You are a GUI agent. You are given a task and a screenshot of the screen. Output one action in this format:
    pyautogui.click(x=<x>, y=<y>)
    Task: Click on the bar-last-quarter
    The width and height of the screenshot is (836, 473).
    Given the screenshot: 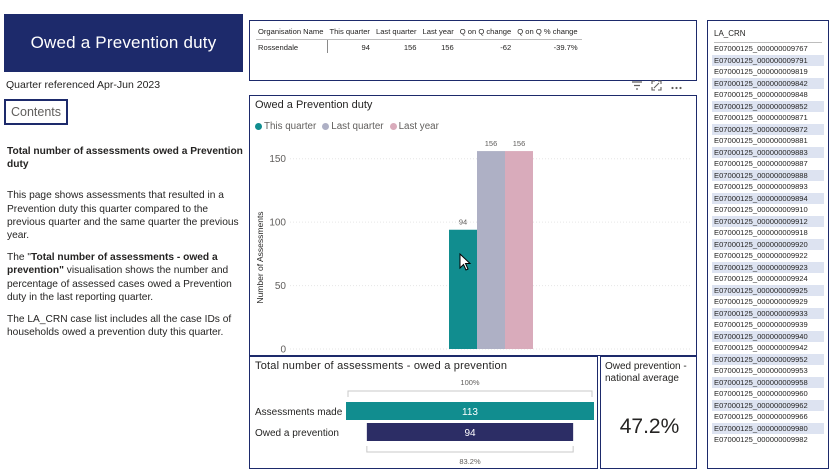 What is the action you would take?
    pyautogui.click(x=491, y=250)
    